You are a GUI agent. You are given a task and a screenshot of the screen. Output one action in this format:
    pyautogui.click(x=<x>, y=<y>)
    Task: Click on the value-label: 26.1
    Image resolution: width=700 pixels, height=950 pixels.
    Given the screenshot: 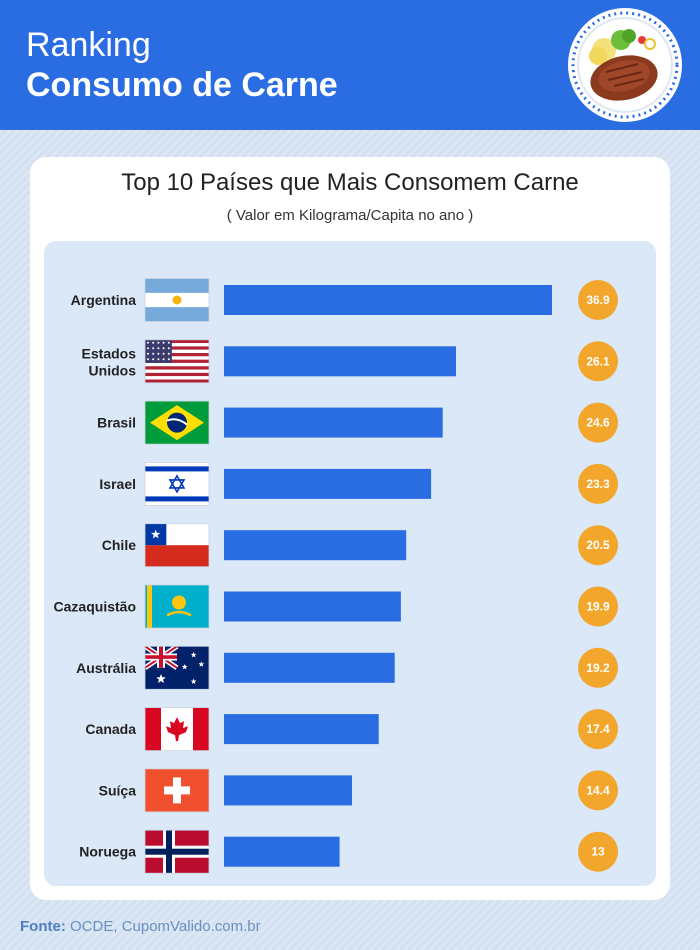 What is the action you would take?
    pyautogui.click(x=598, y=361)
    